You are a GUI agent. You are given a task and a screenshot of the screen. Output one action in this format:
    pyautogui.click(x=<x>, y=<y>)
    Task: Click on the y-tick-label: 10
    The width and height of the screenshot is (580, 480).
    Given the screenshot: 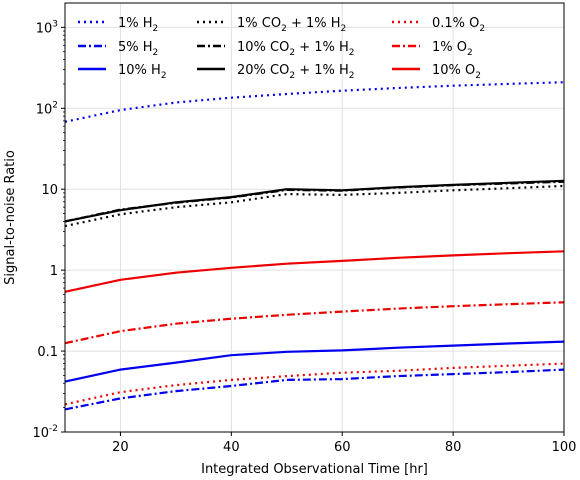 What is the action you would take?
    pyautogui.click(x=49, y=190)
    